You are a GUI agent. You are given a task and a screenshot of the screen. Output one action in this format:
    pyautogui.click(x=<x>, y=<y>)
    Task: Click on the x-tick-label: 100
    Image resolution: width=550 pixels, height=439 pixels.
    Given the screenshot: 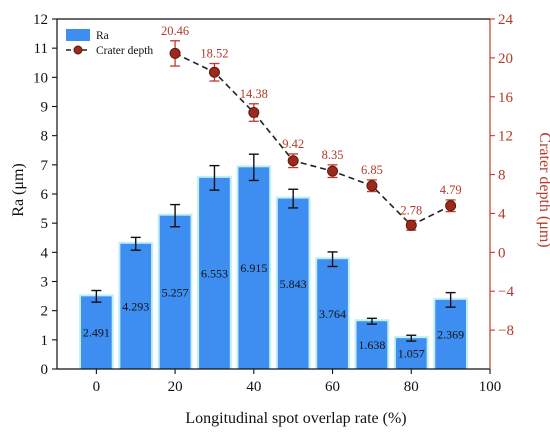 What is the action you would take?
    pyautogui.click(x=490, y=387)
    